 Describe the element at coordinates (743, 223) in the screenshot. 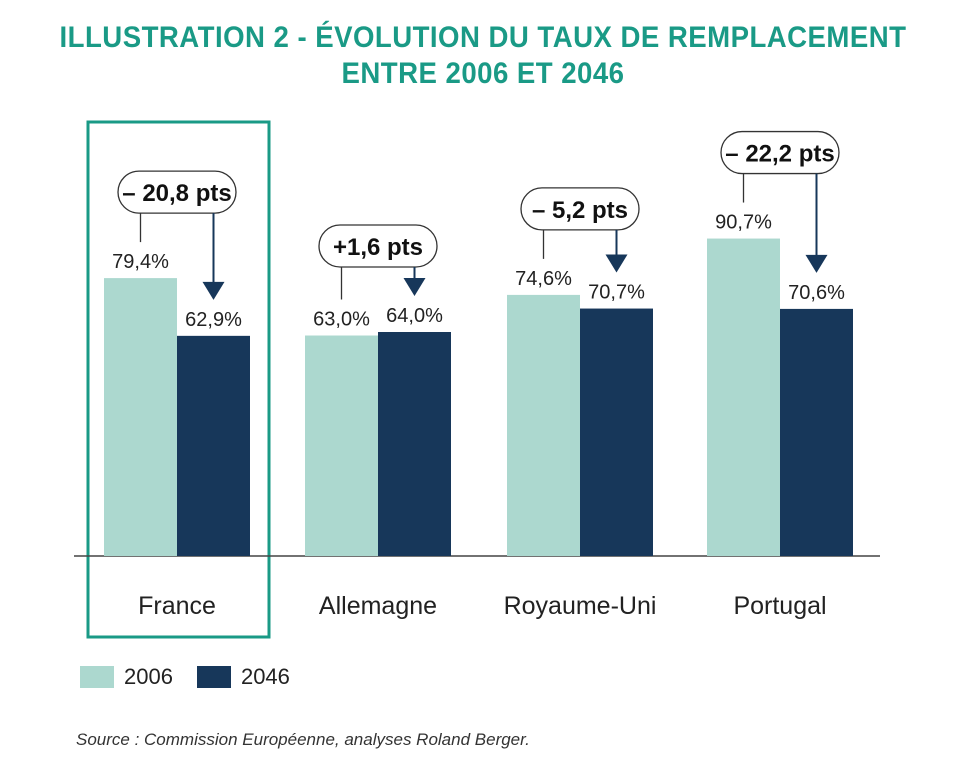

I see `data-label-2006: 90,7%` at that location.